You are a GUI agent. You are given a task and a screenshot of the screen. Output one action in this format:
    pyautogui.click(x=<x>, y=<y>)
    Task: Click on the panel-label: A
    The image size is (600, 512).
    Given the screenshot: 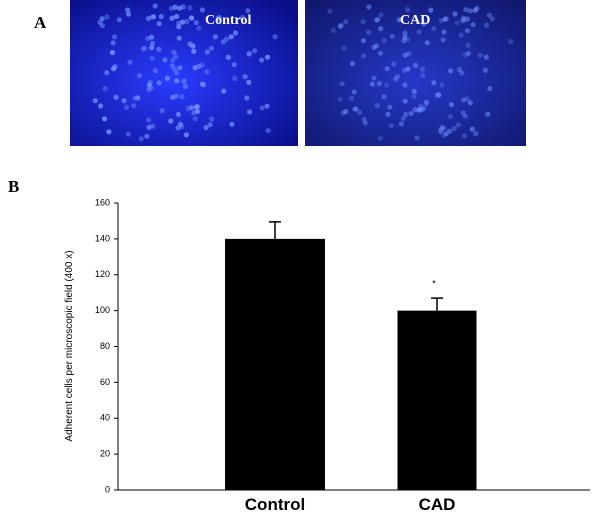 What is the action you would take?
    pyautogui.click(x=40, y=22)
    